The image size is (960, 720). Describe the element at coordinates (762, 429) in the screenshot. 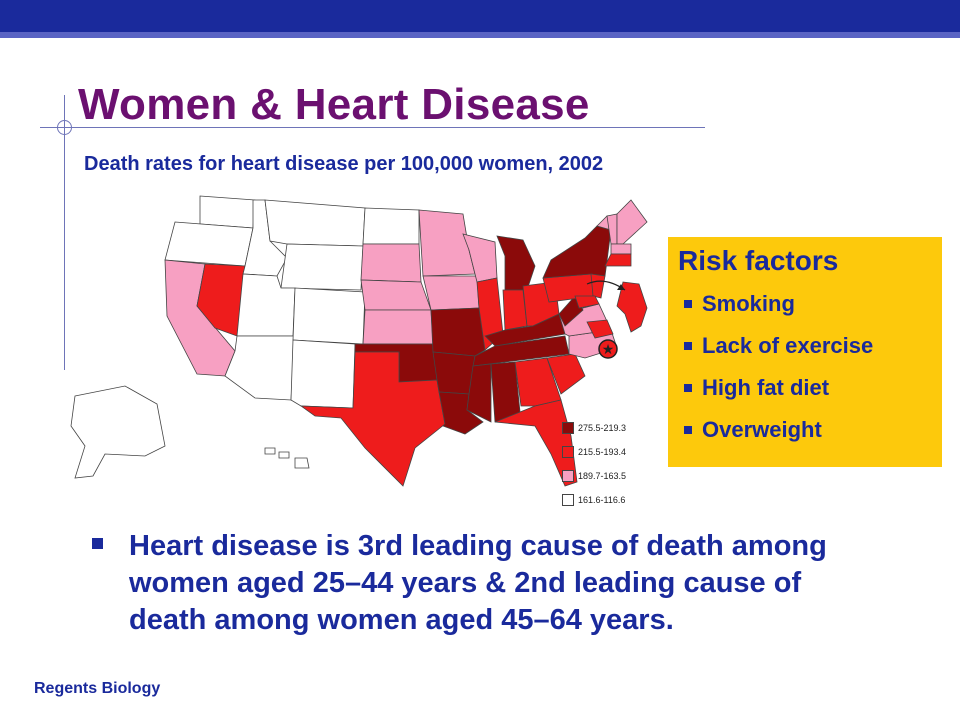

I see `risk-factor-label: Overweight` at that location.